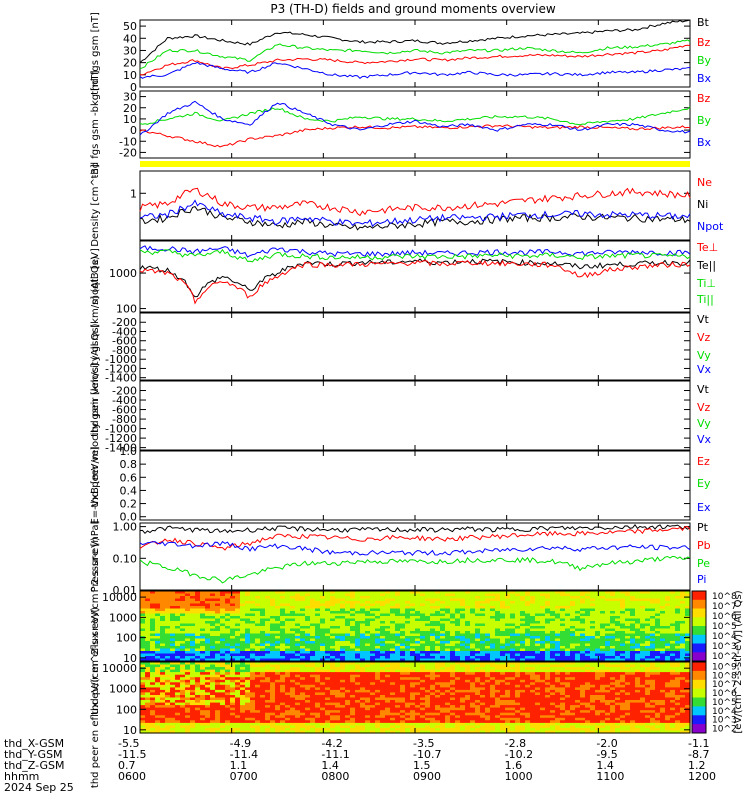 This screenshot has width=750, height=800. What do you see at coordinates (706, 265) in the screenshot?
I see `legend-Te||: Te||` at bounding box center [706, 265].